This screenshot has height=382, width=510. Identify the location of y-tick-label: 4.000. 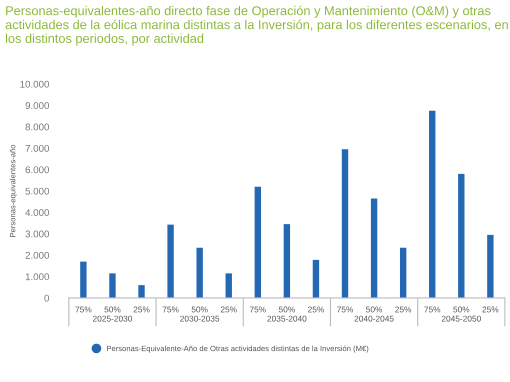
(37, 212).